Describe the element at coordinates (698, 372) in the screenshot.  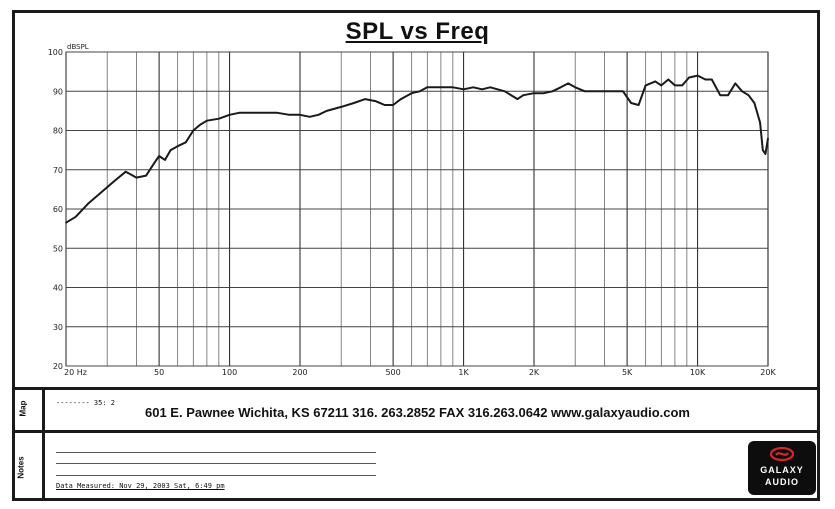
I see `x-tick-label: 10K` at that location.